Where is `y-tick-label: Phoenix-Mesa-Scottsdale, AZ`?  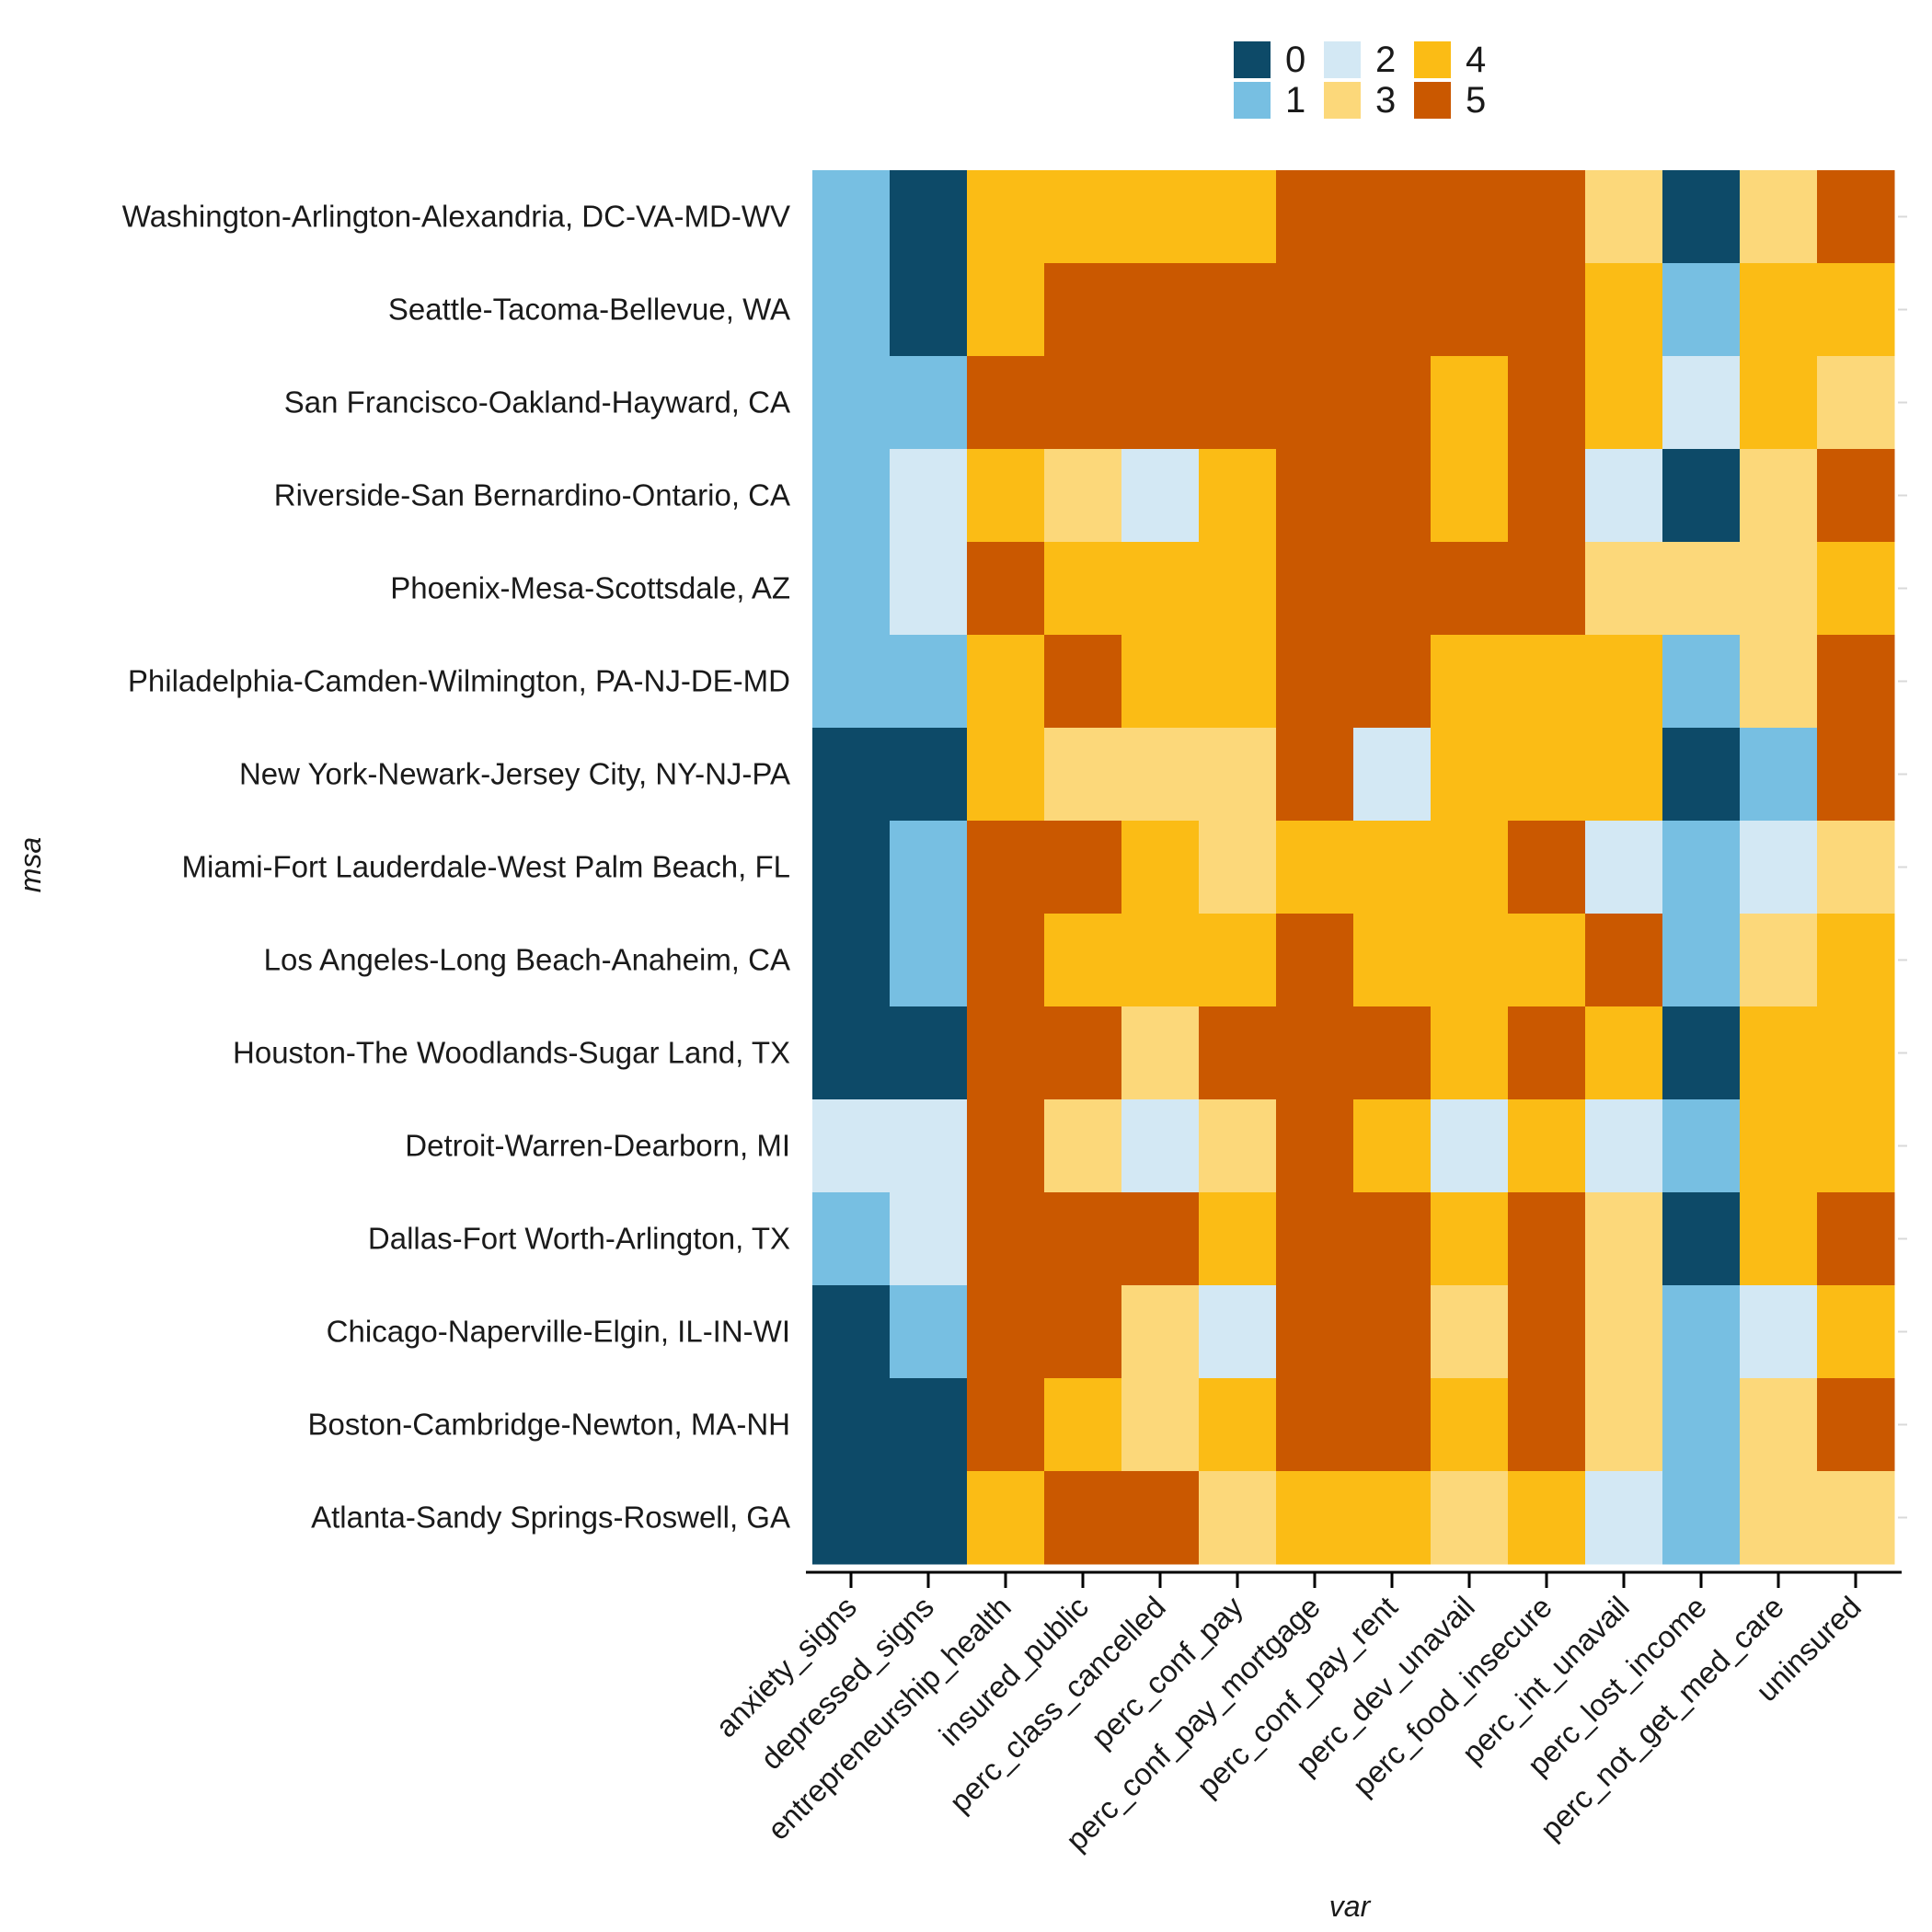 y-tick-label: Phoenix-Mesa-Scottsdale, AZ is located at coordinates (590, 588).